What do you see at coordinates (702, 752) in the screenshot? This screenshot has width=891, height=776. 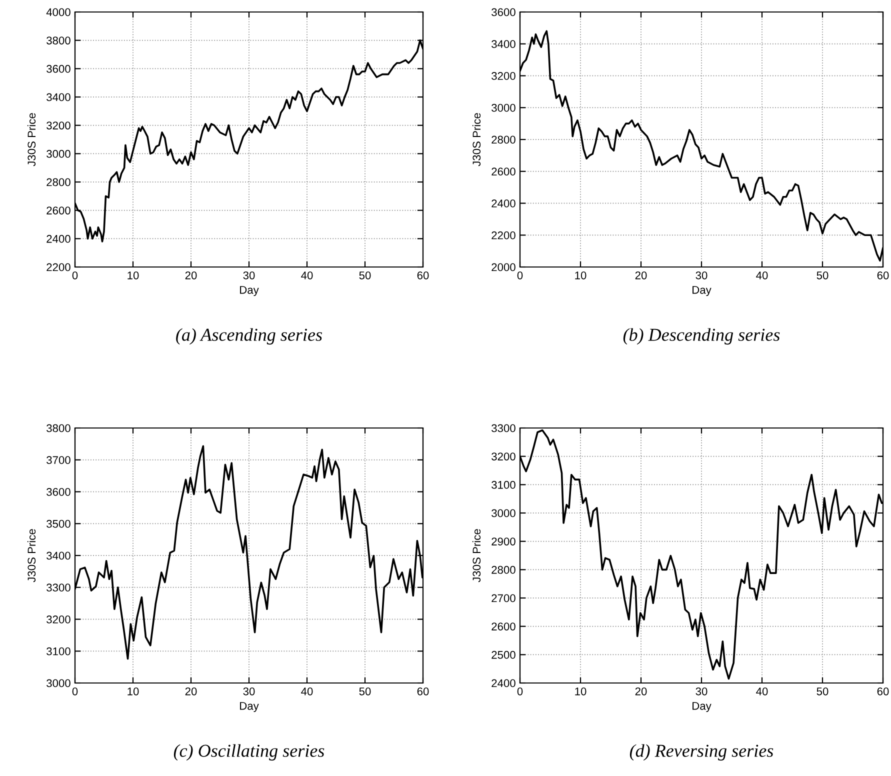 I see `text: (d) Reversing series` at bounding box center [702, 752].